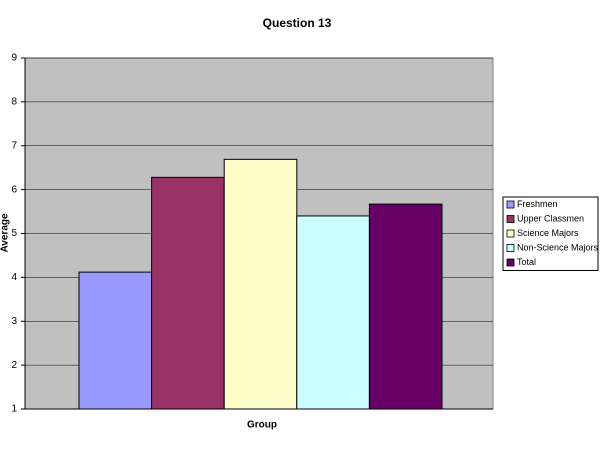 This screenshot has height=450, width=600. I want to click on legend-label: Total, so click(526, 262).